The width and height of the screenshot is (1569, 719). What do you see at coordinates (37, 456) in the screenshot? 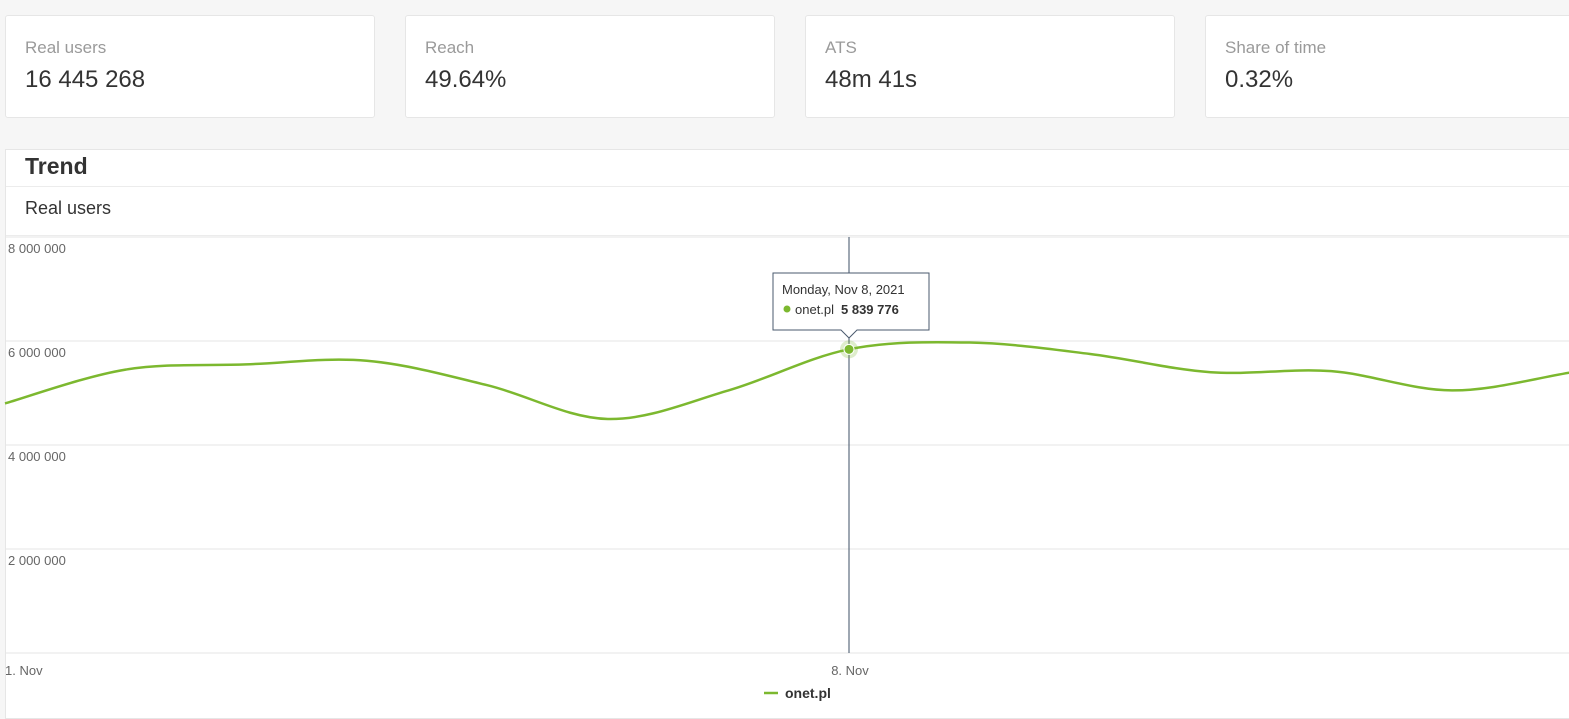
I see `y-tick-label: 4 000 000` at bounding box center [37, 456].